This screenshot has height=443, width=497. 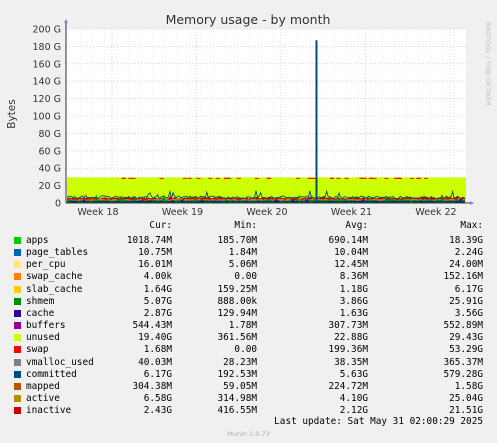 I want to click on legend-value-max: 152.16M, so click(x=463, y=277).